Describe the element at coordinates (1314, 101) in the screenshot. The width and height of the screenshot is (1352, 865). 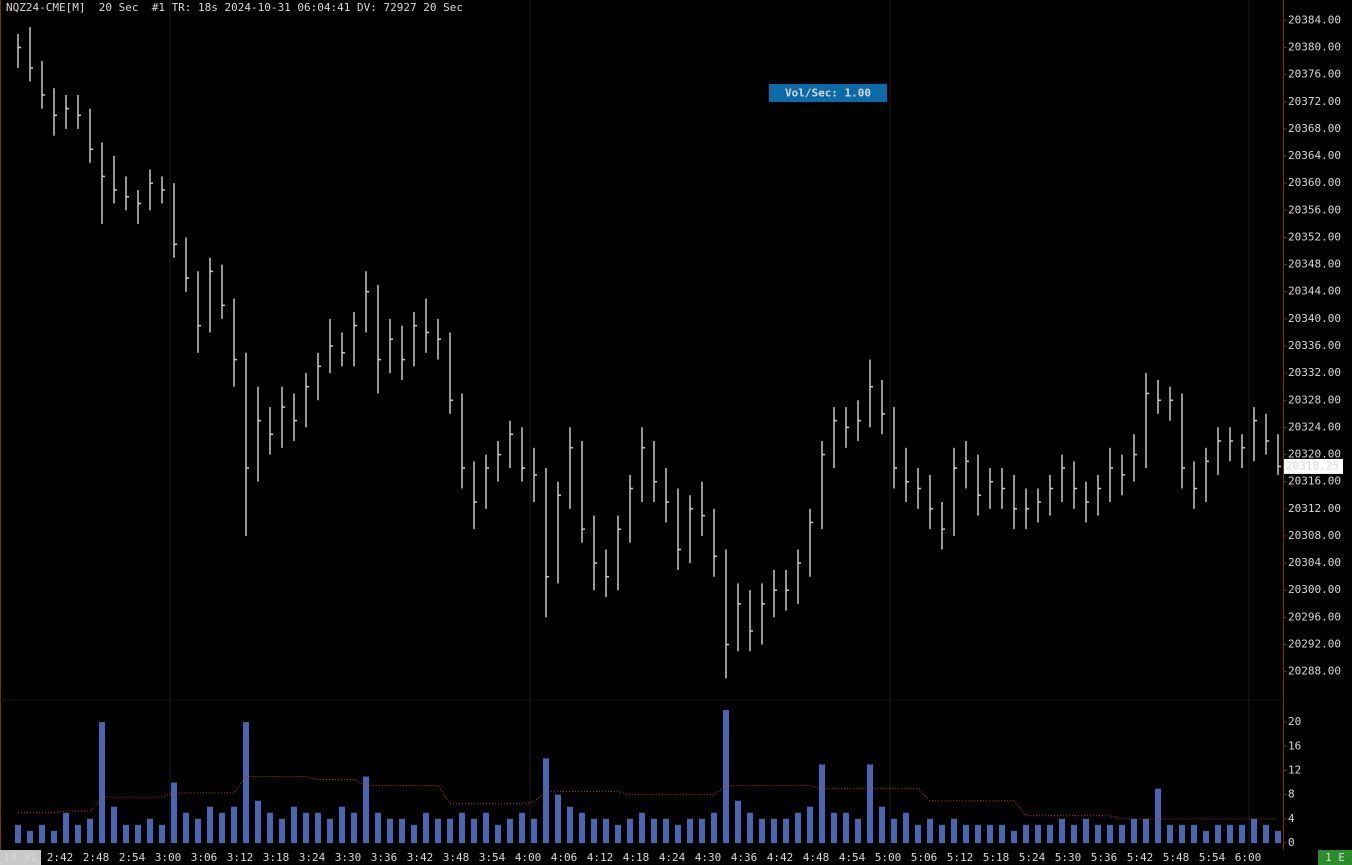
I see `y-tick-label: 20372.00` at that location.